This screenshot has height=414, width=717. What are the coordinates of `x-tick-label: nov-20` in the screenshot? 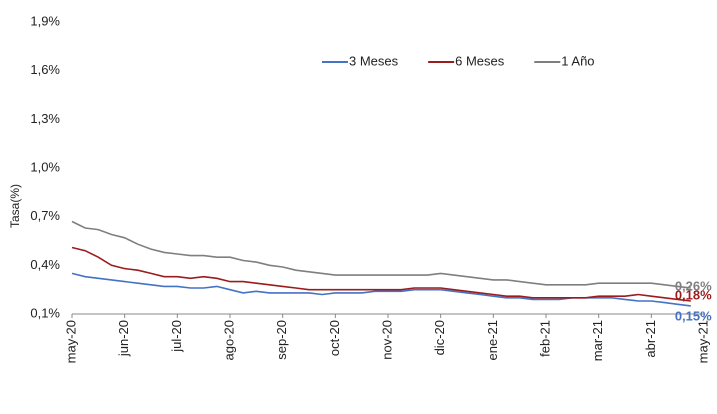 It's located at (386, 340).